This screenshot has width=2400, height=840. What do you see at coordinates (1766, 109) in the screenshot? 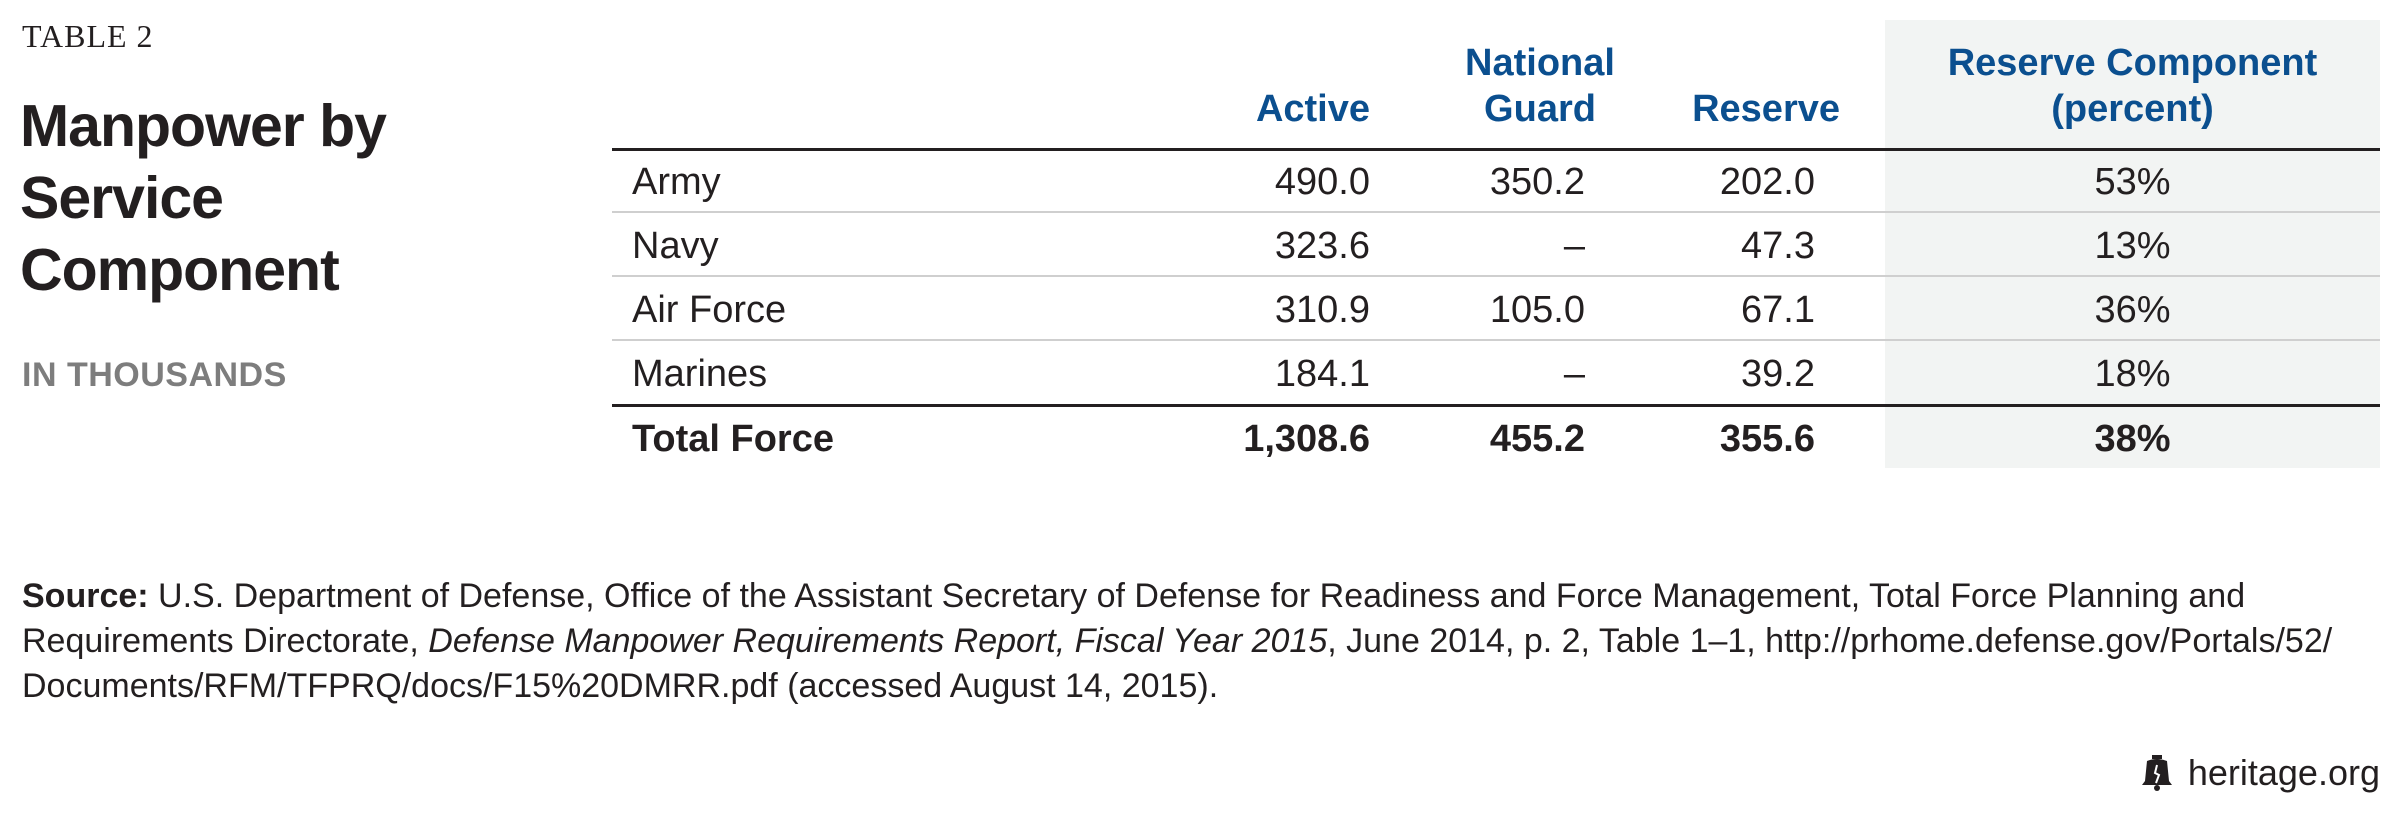
I see `column-header-reserve: Reserve` at bounding box center [1766, 109].